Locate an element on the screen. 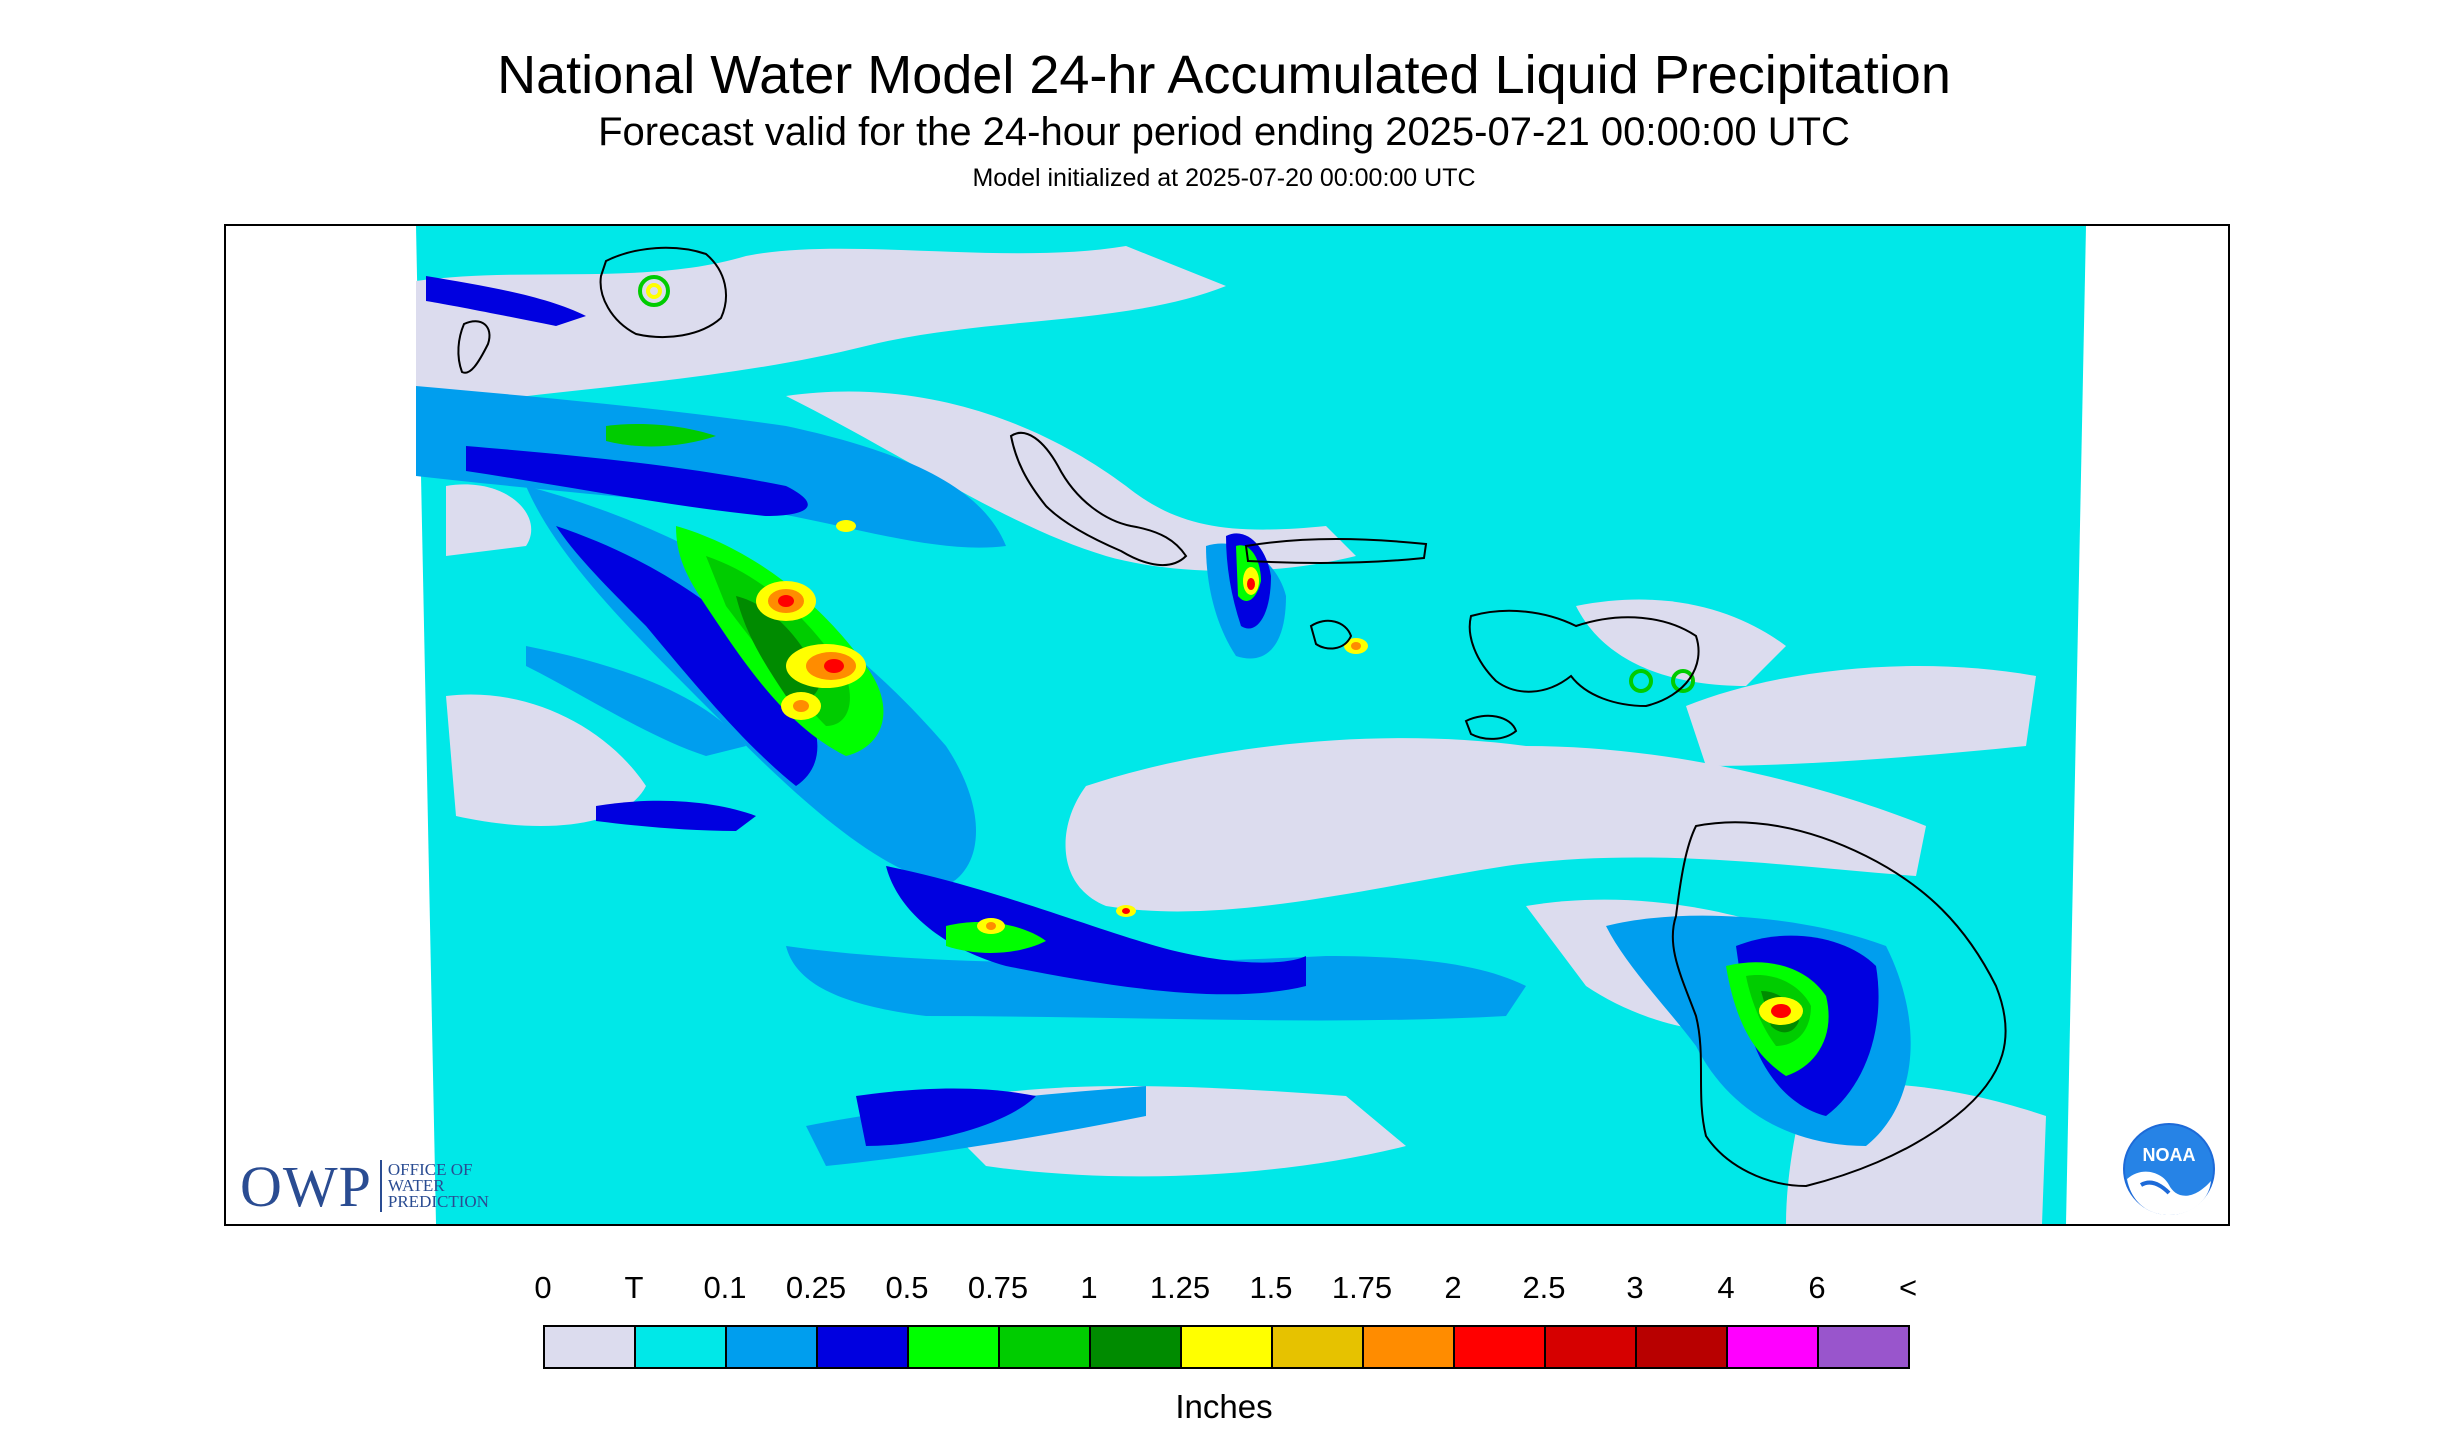 The width and height of the screenshot is (2448, 1448). legend-units: Inches is located at coordinates (1224, 1406).